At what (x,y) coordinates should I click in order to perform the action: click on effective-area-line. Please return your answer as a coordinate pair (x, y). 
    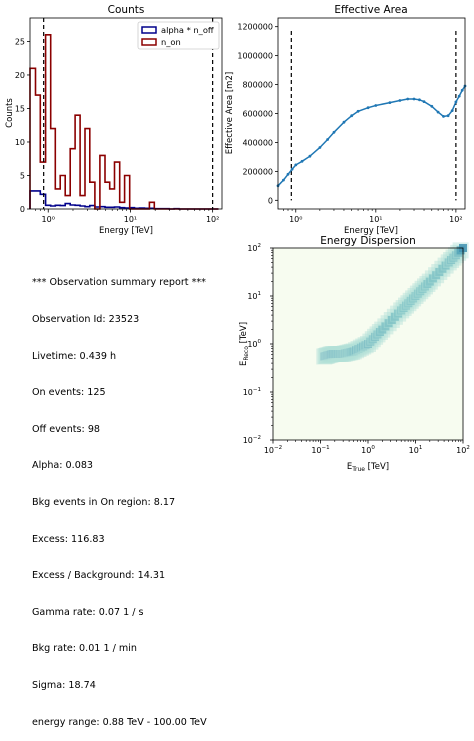
    Looking at the image, I should click on (371, 136).